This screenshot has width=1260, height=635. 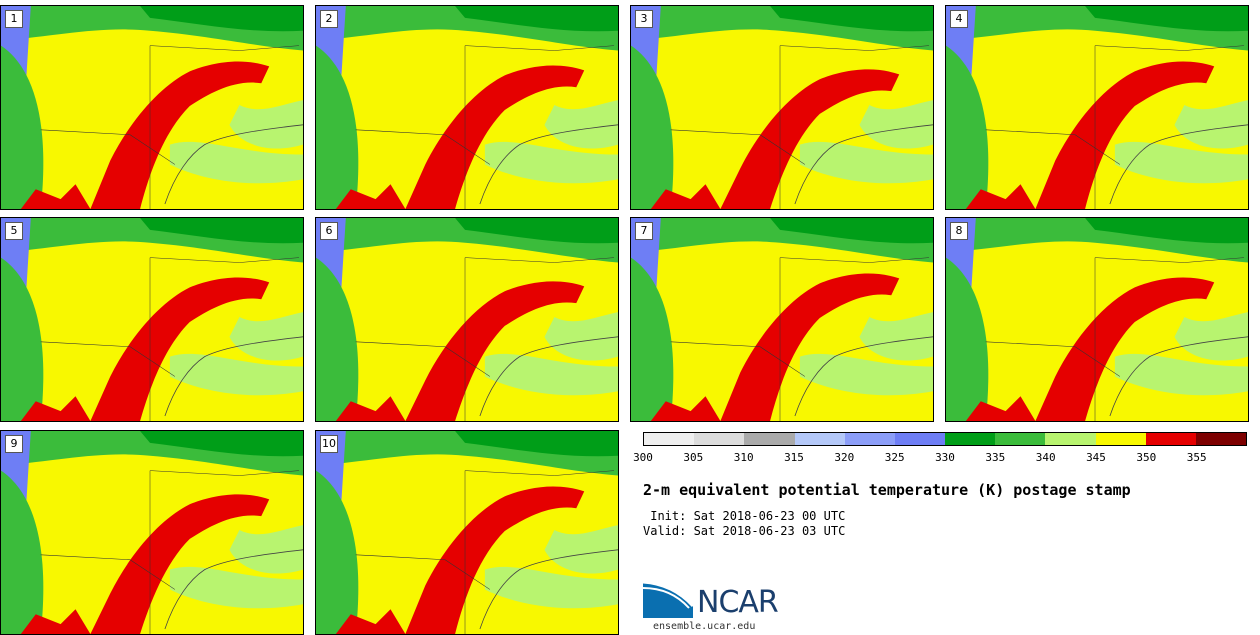 I want to click on colorbar-tick-label: 335, so click(x=995, y=457).